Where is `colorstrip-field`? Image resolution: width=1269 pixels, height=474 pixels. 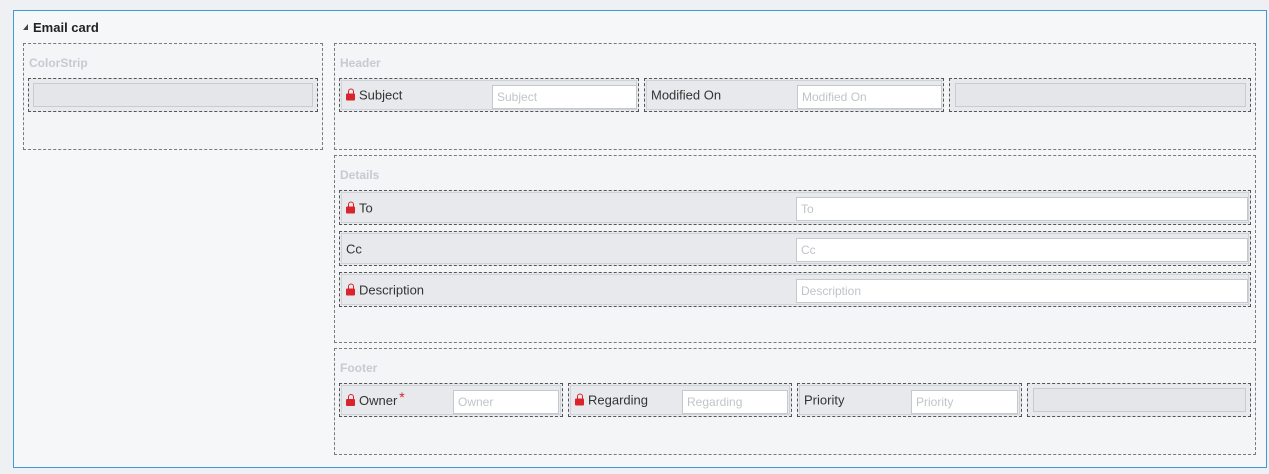
colorstrip-field is located at coordinates (173, 95).